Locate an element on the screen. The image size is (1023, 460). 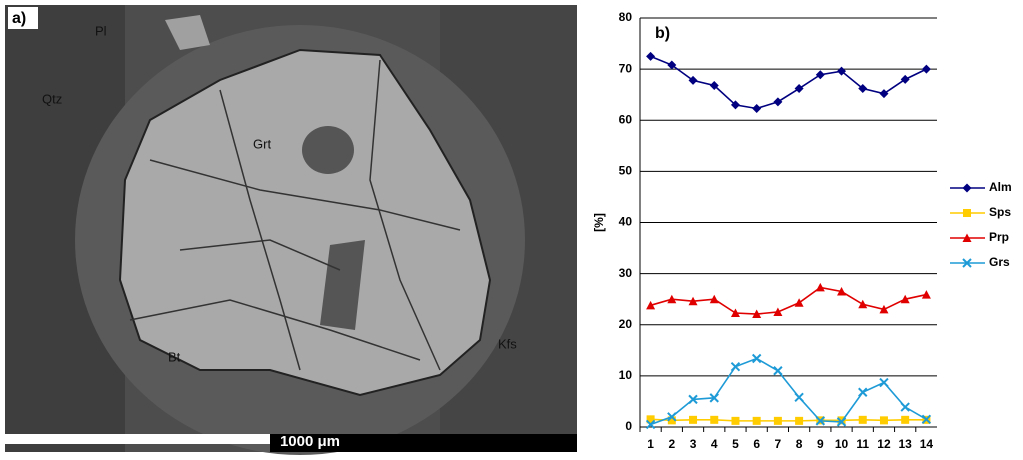
legend-label: Prp is located at coordinates (999, 237).